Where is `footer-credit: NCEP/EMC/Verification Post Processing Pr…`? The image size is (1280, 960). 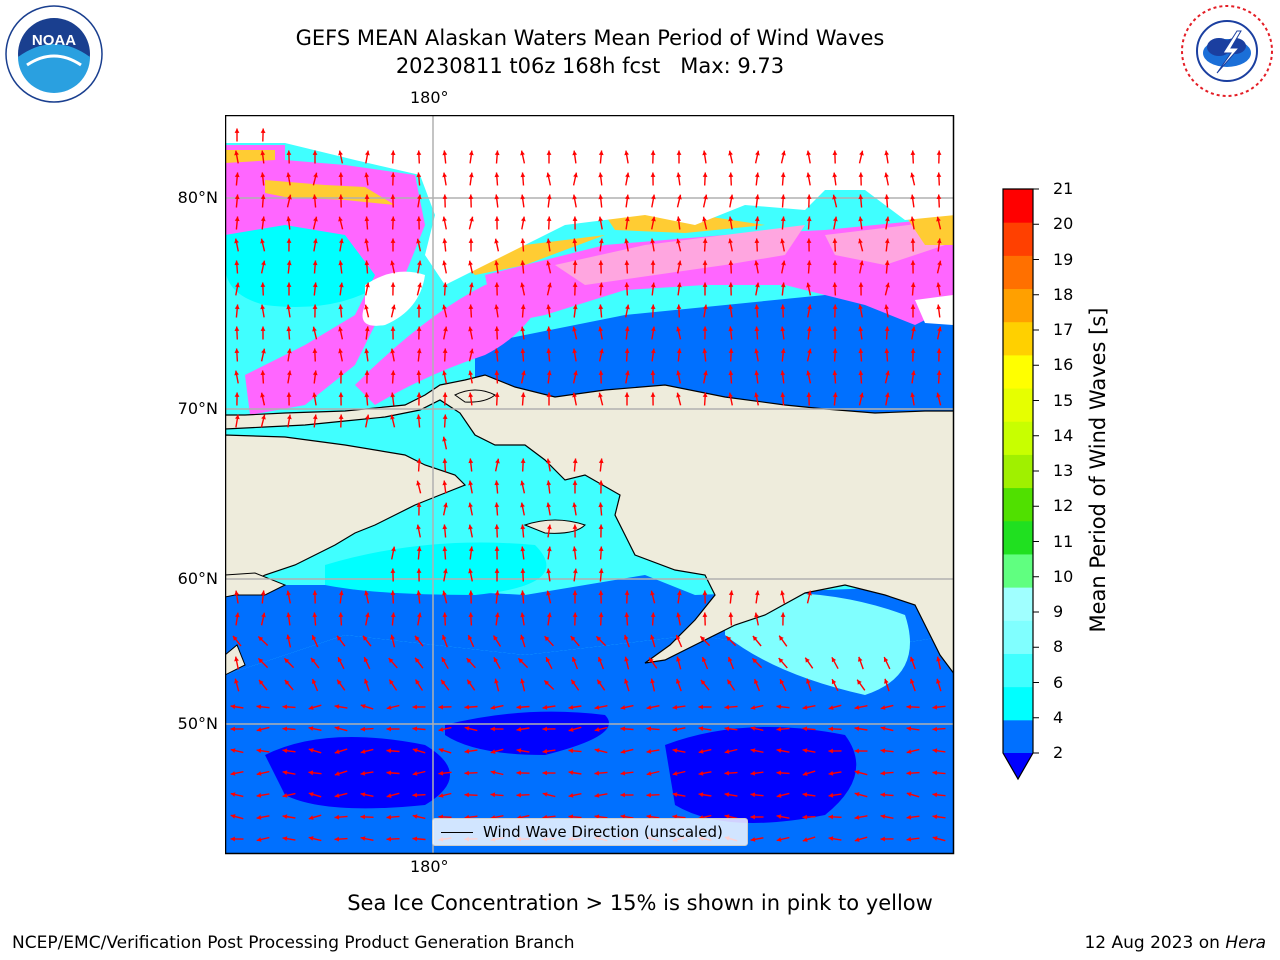
footer-credit: NCEP/EMC/Verification Post Processing Pr… is located at coordinates (293, 943).